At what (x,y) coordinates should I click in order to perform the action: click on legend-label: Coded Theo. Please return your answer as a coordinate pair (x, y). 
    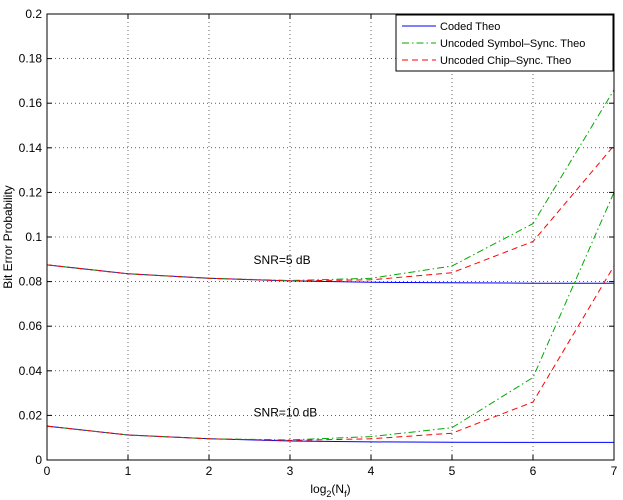
    Looking at the image, I should click on (470, 27).